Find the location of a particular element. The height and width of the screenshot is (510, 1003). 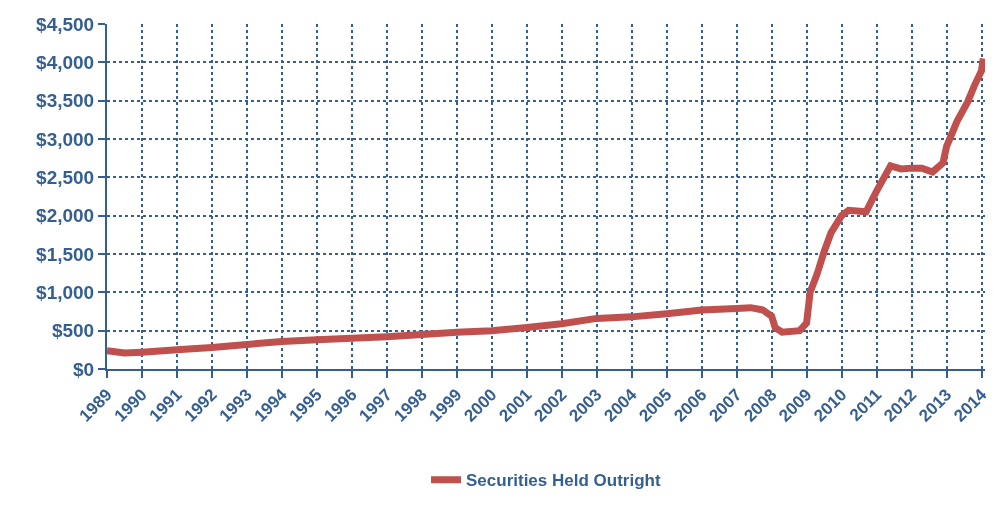

y-tick-label: $2,000 is located at coordinates (65, 216).